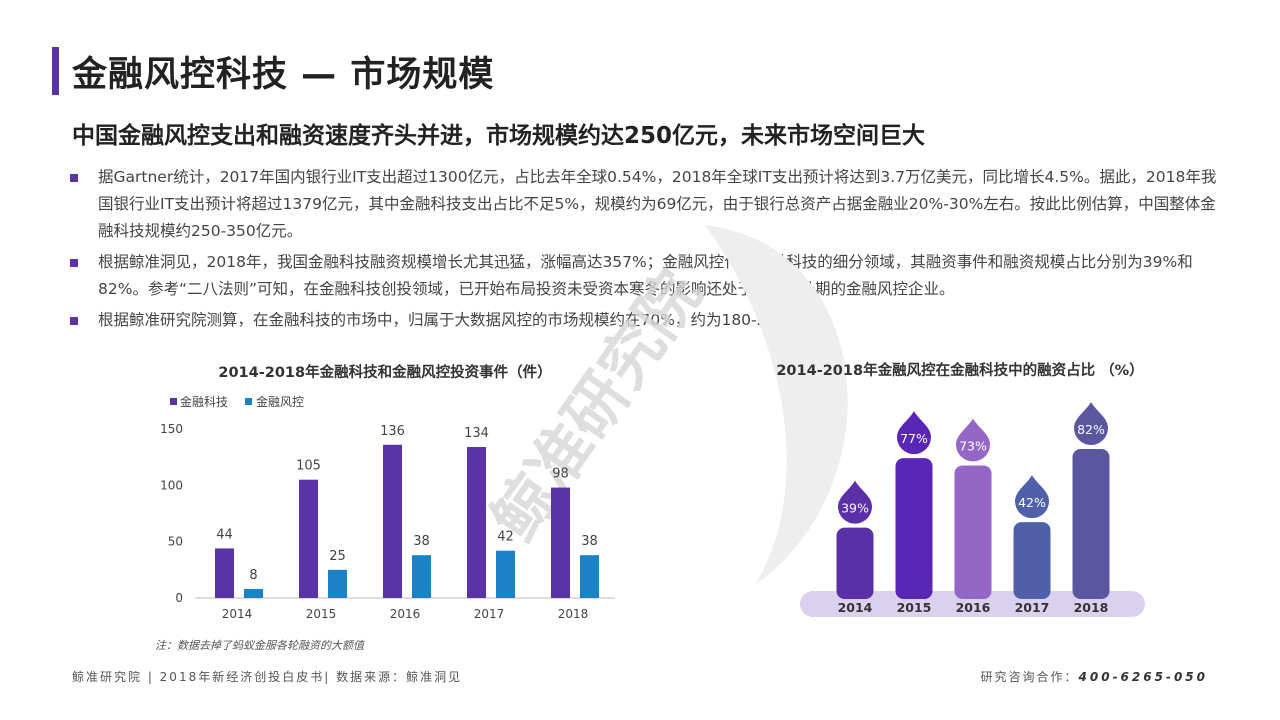  Describe the element at coordinates (560, 474) in the screenshot. I see `data-label: 98` at that location.